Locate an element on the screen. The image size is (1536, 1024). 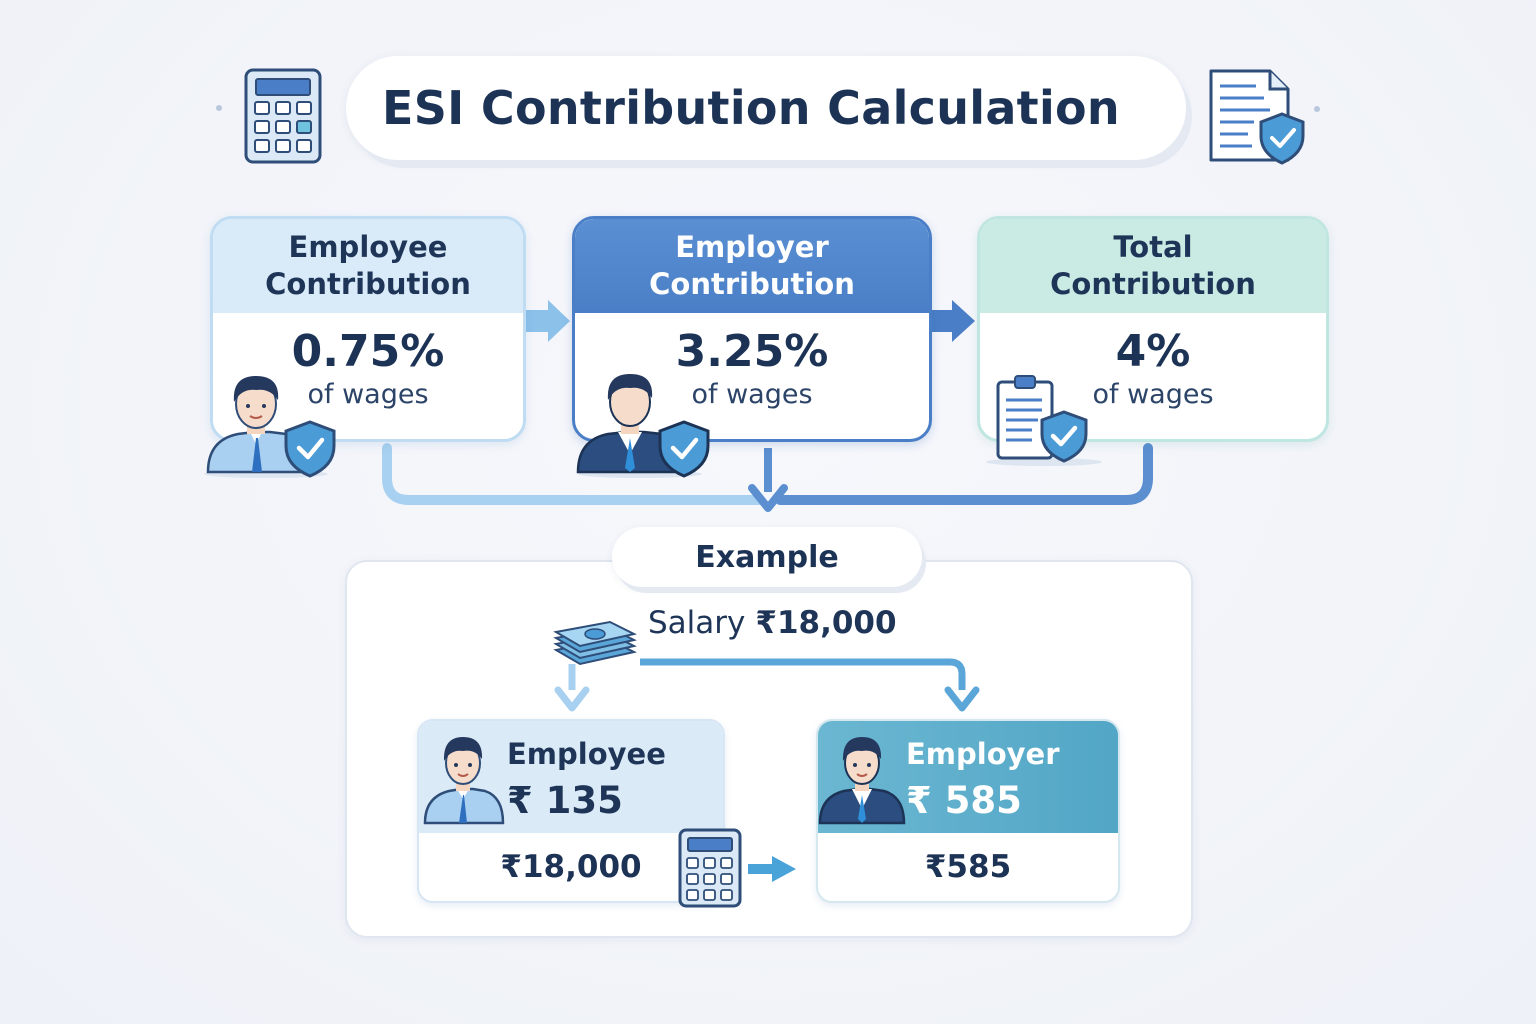
employer-example-label: Employer is located at coordinates (983, 754).